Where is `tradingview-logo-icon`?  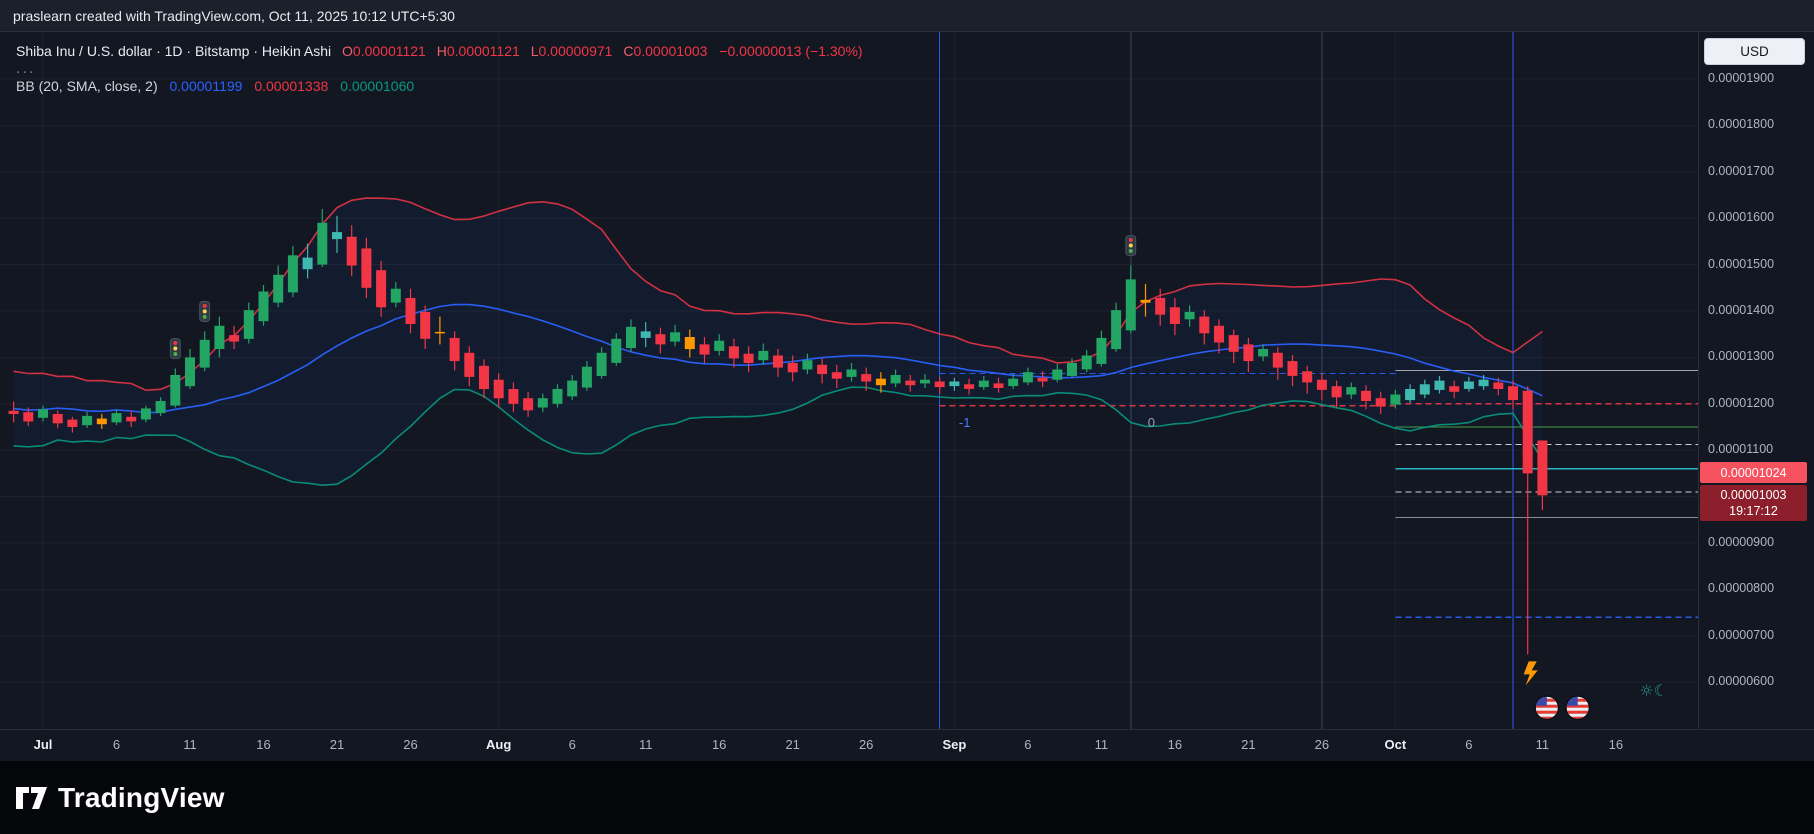 tradingview-logo-icon is located at coordinates (32, 797).